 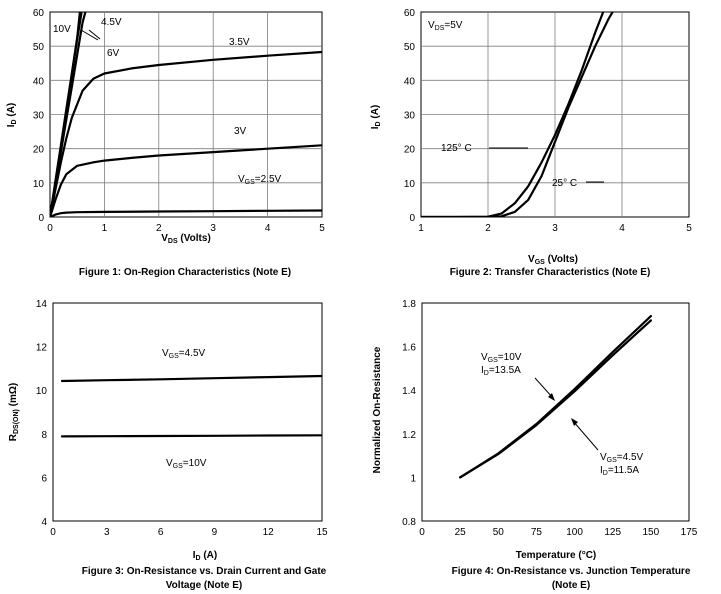 What do you see at coordinates (159, 228) in the screenshot?
I see `fig1-x-tick-2: 2` at bounding box center [159, 228].